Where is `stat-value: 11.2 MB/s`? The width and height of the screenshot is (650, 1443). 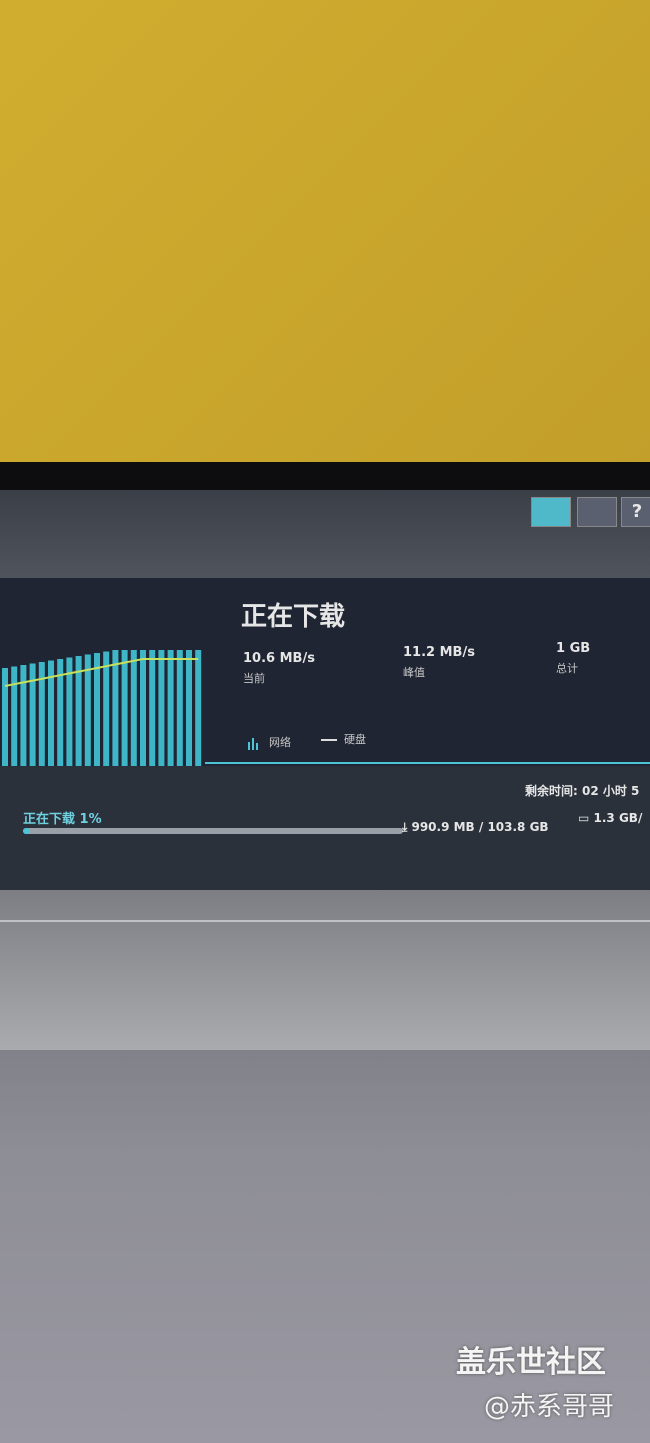
stat-value: 11.2 MB/s is located at coordinates (439, 652).